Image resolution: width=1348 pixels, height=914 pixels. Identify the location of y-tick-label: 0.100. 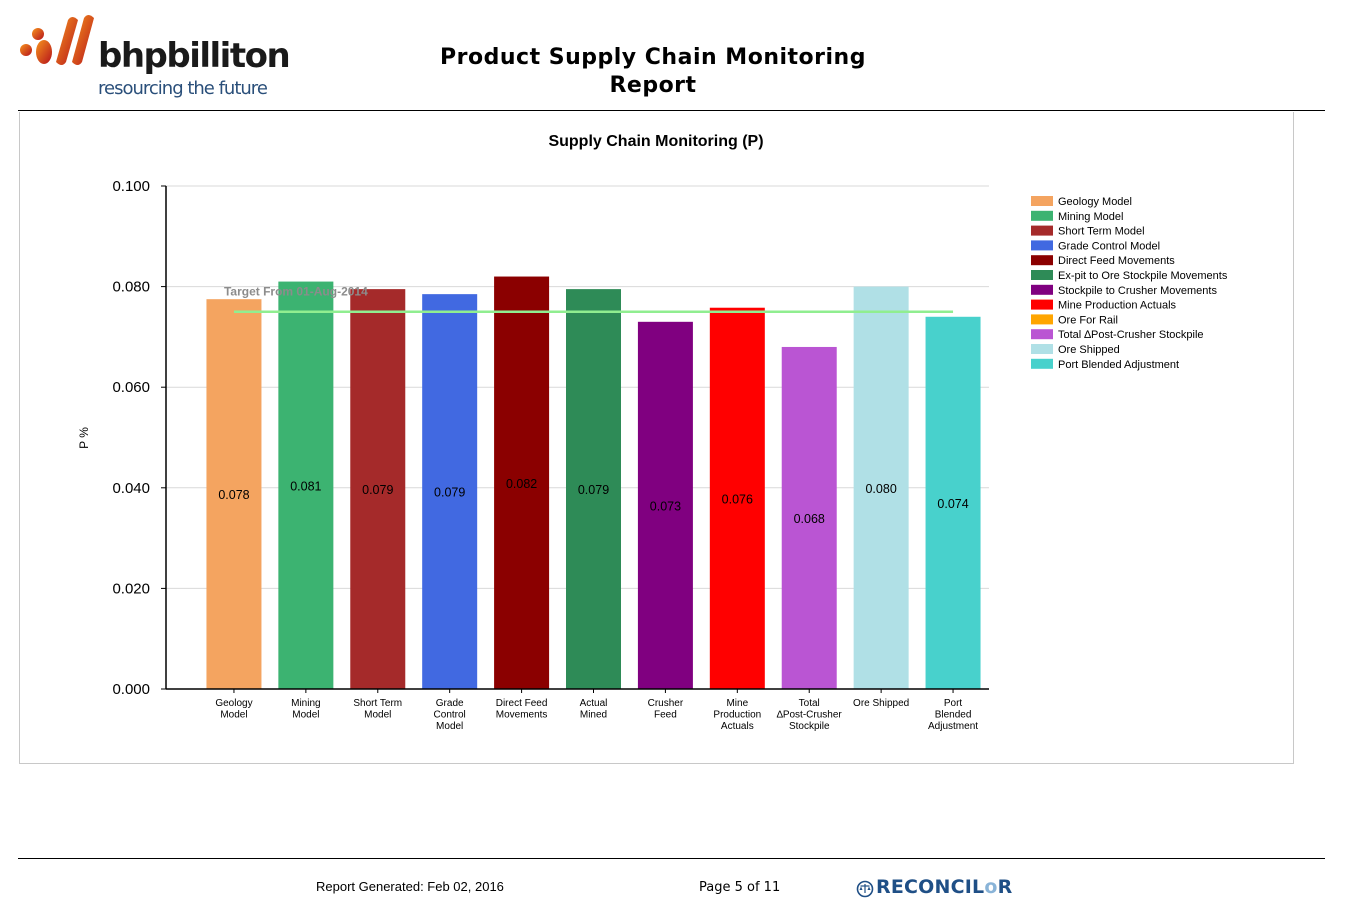
(131, 186).